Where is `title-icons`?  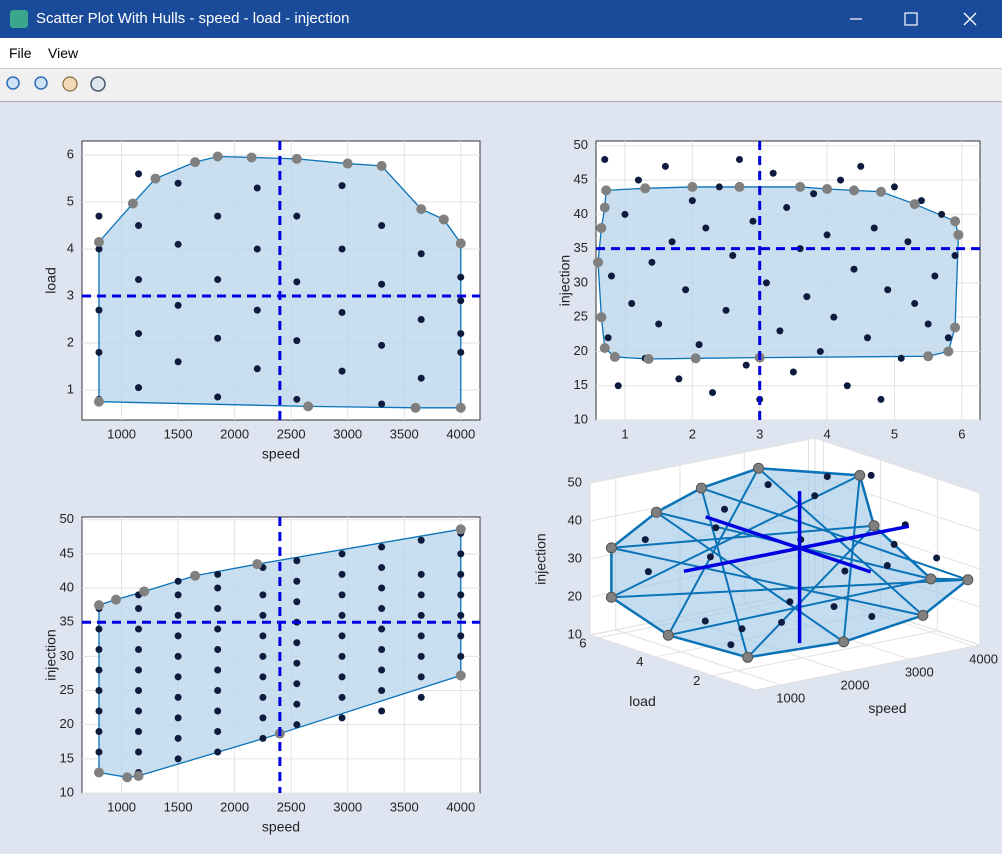 title-icons is located at coordinates (493, 19).